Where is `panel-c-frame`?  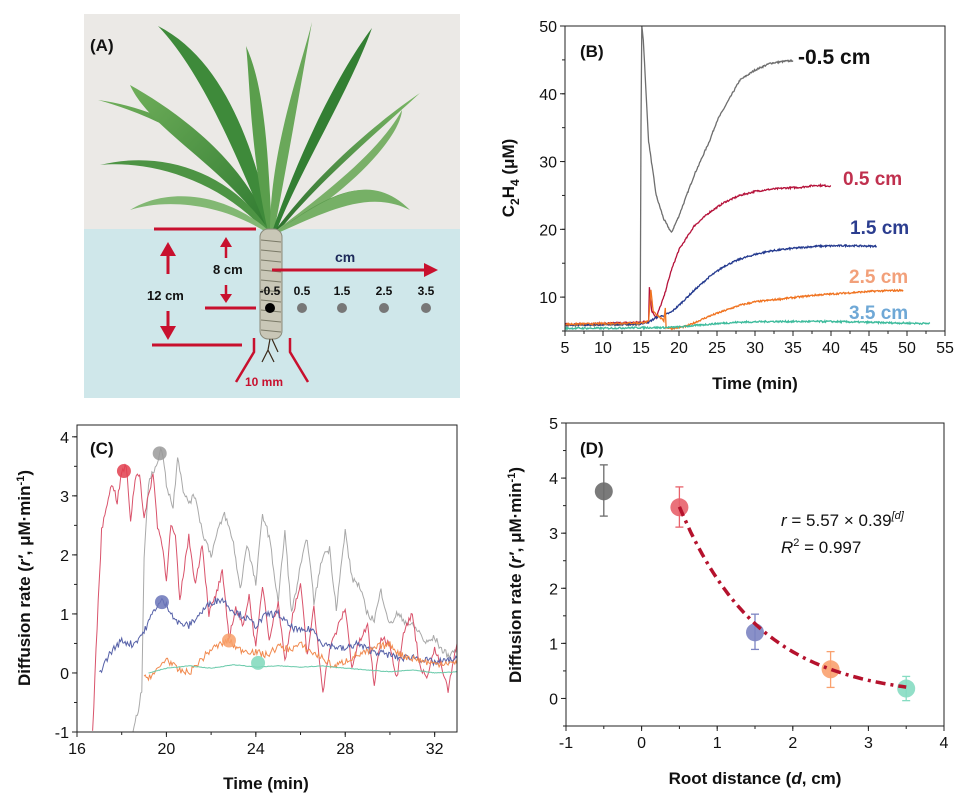 panel-c-frame is located at coordinates (267, 578).